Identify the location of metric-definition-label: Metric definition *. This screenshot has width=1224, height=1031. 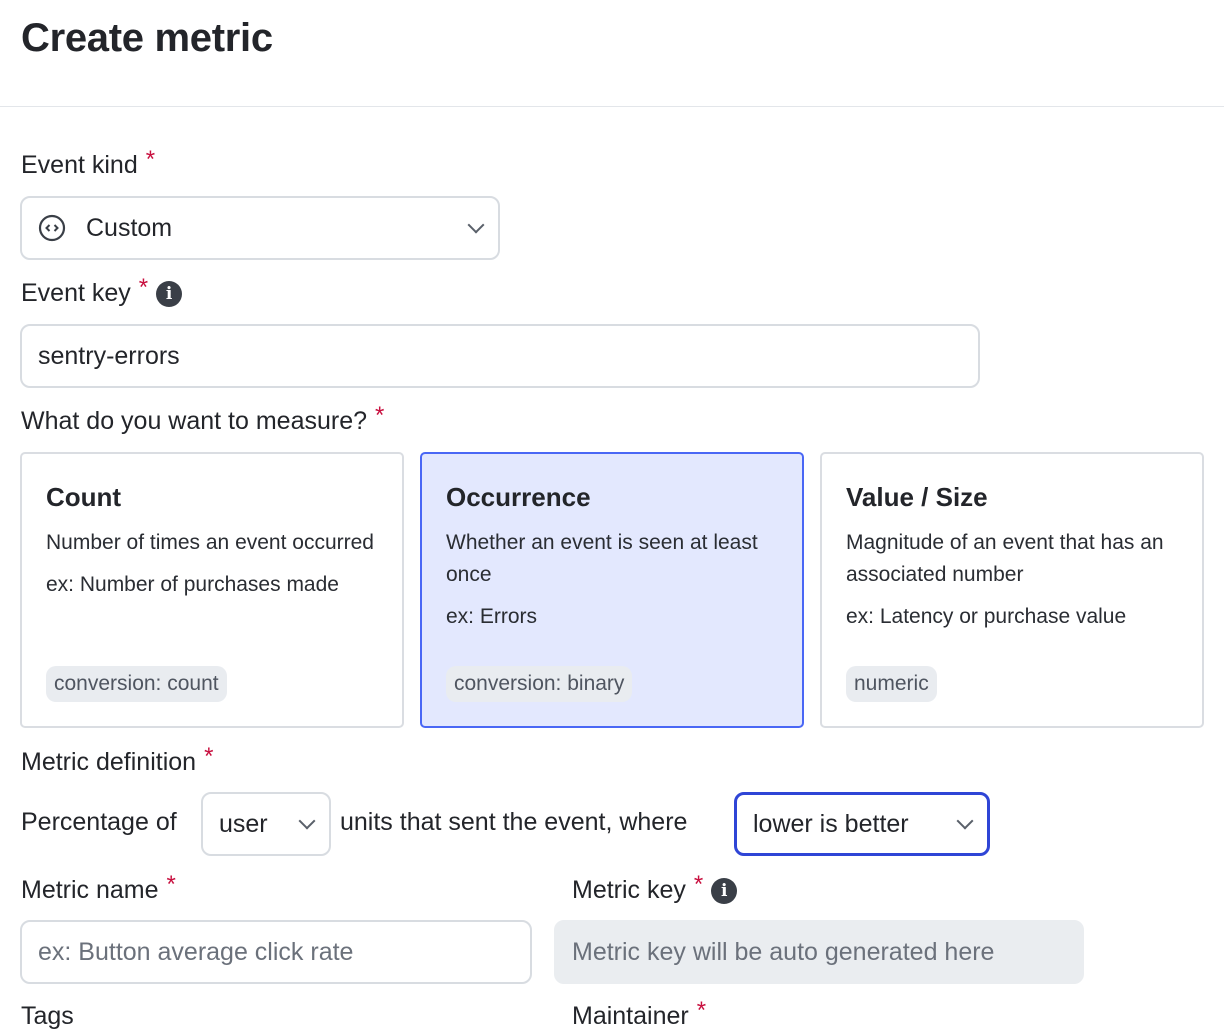
(117, 760).